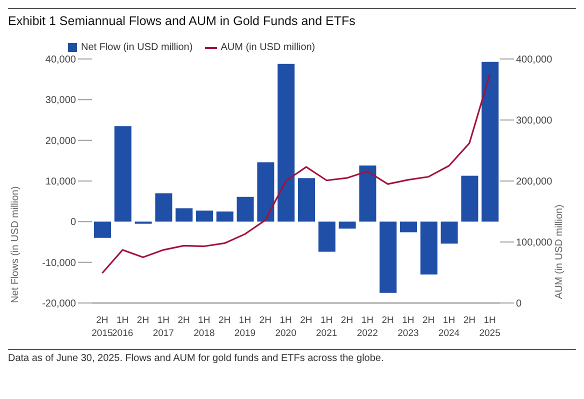  Describe the element at coordinates (559, 251) in the screenshot. I see `y2-axis-title: AUM (in USD million)` at that location.